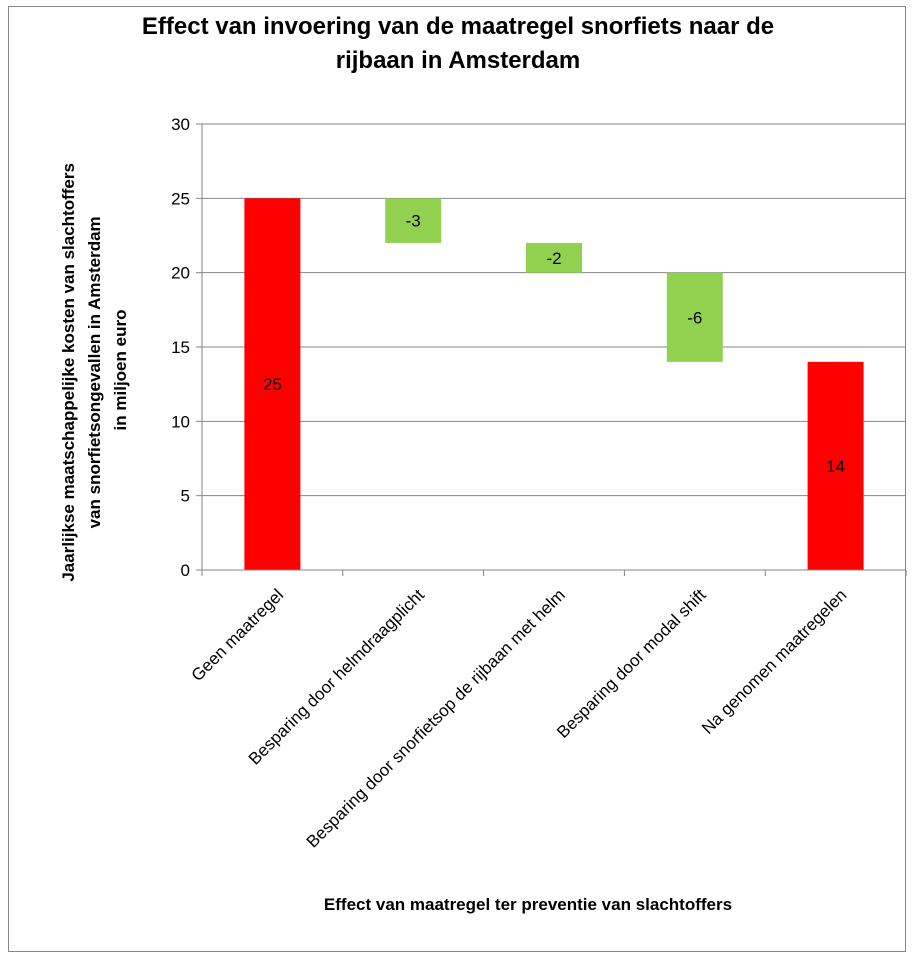 The height and width of the screenshot is (958, 914). Describe the element at coordinates (180, 124) in the screenshot. I see `y-tick-label: 30` at that location.